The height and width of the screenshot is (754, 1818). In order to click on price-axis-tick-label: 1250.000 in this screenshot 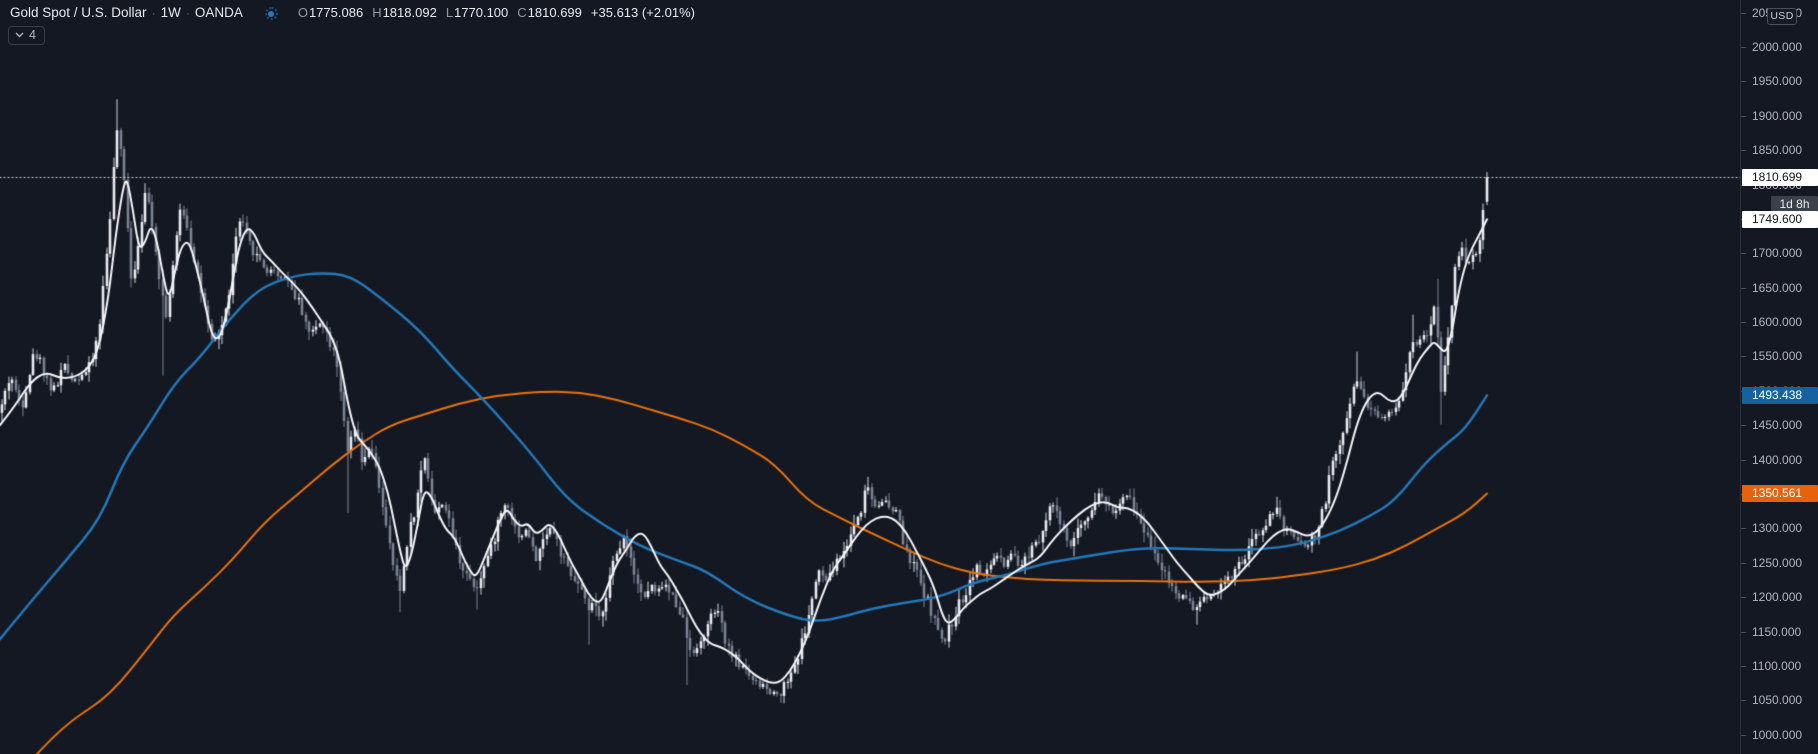, I will do `click(1779, 563)`.